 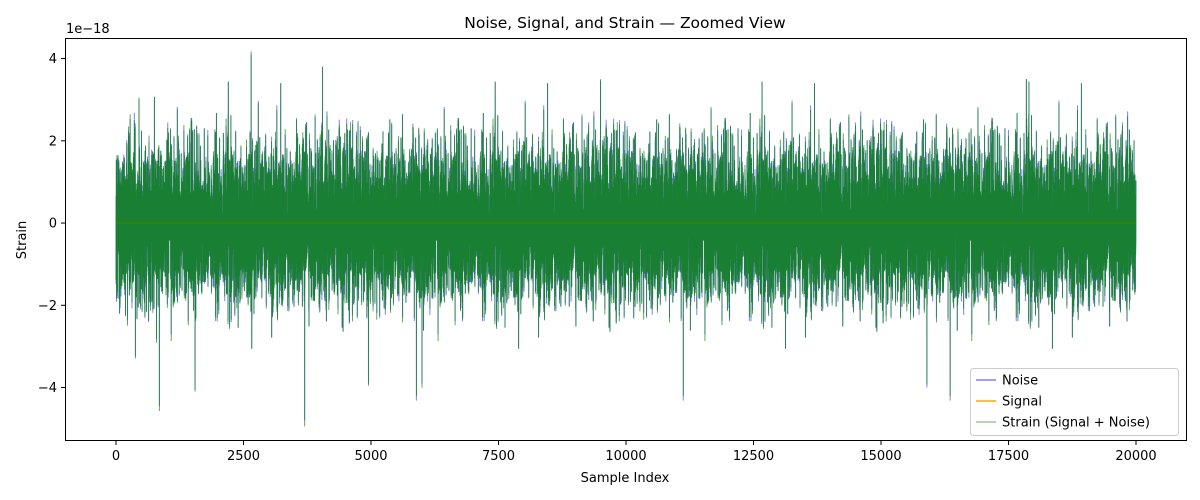 I want to click on x-tick-label: 12500, so click(x=753, y=456).